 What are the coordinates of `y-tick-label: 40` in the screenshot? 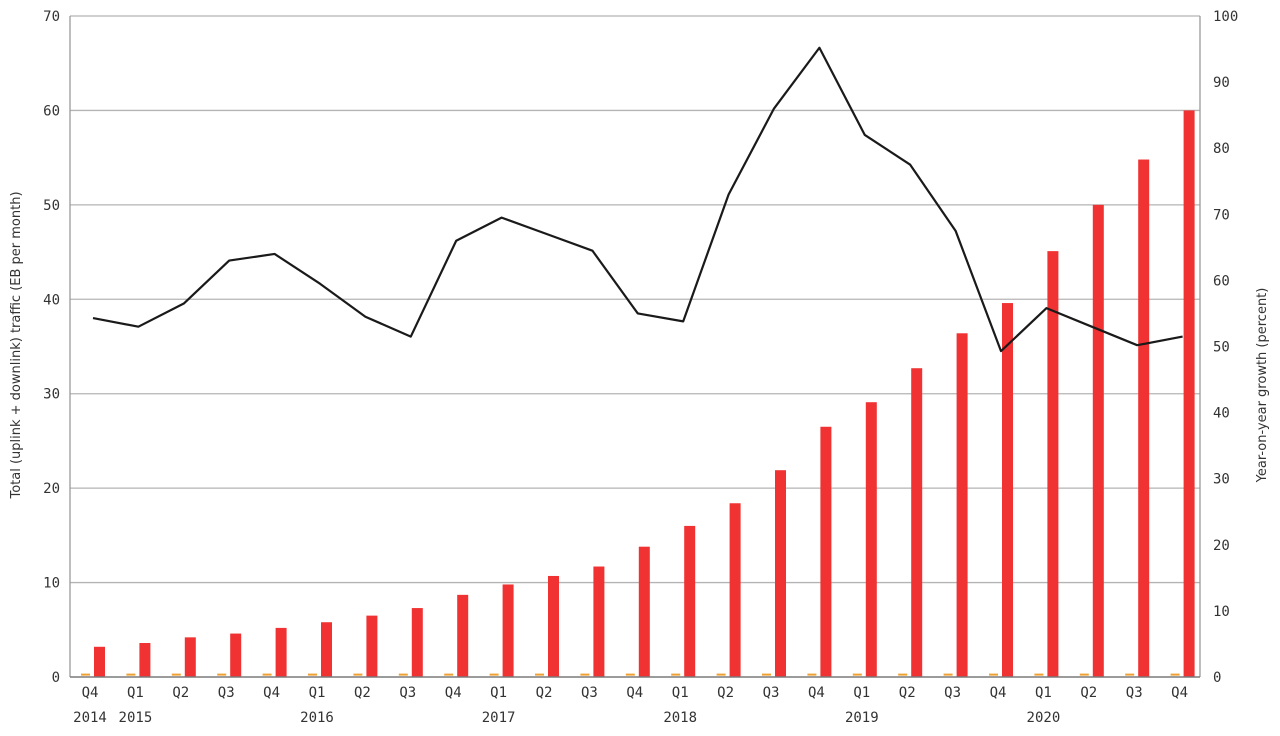 It's located at (51, 300).